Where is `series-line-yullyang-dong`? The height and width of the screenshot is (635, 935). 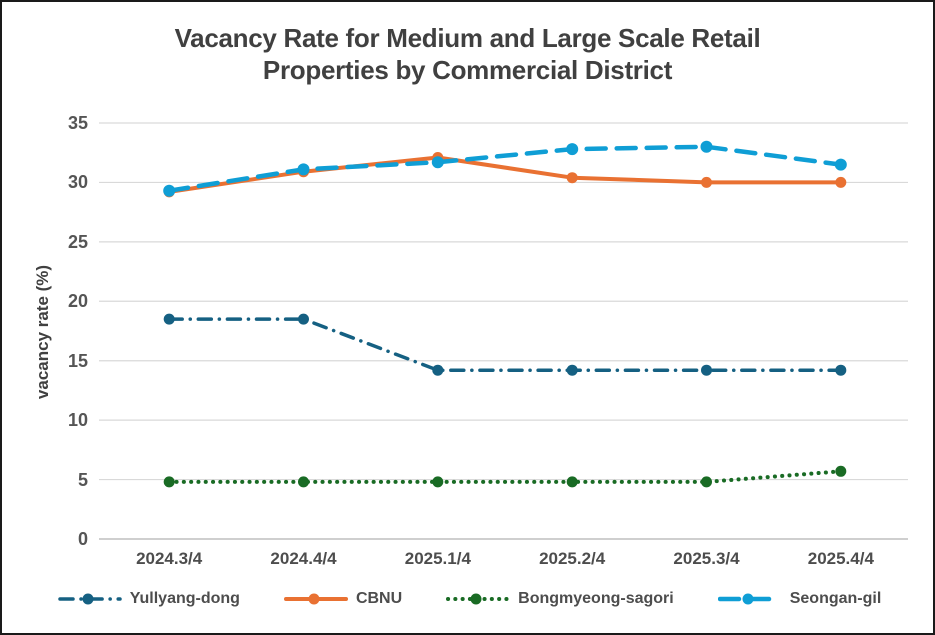 series-line-yullyang-dong is located at coordinates (505, 344).